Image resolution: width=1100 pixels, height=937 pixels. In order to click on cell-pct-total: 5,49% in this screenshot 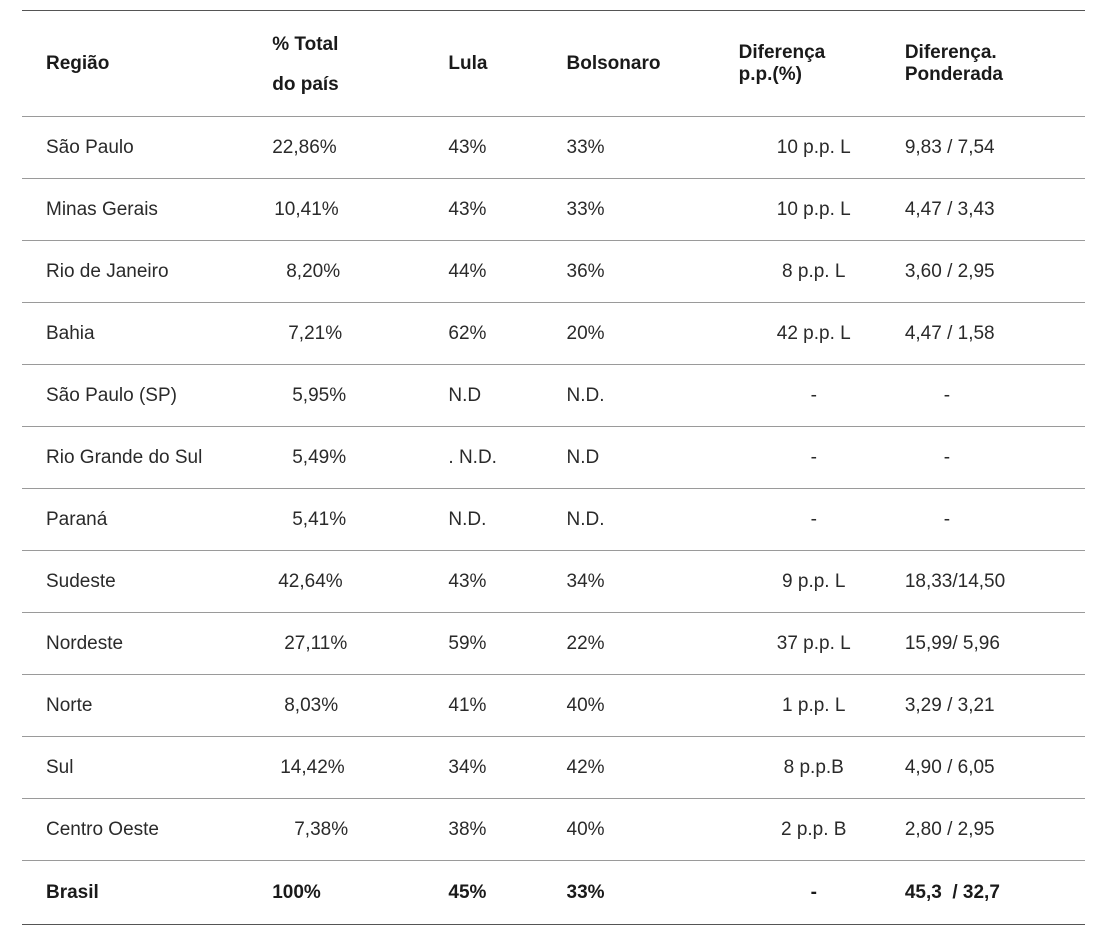, I will do `click(360, 458)`.